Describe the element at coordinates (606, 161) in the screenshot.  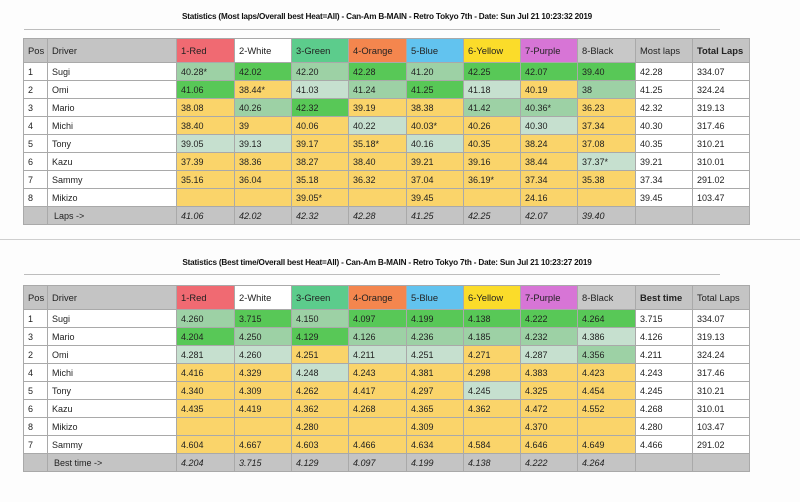
I see `lane-cell-black: 37.37*` at that location.